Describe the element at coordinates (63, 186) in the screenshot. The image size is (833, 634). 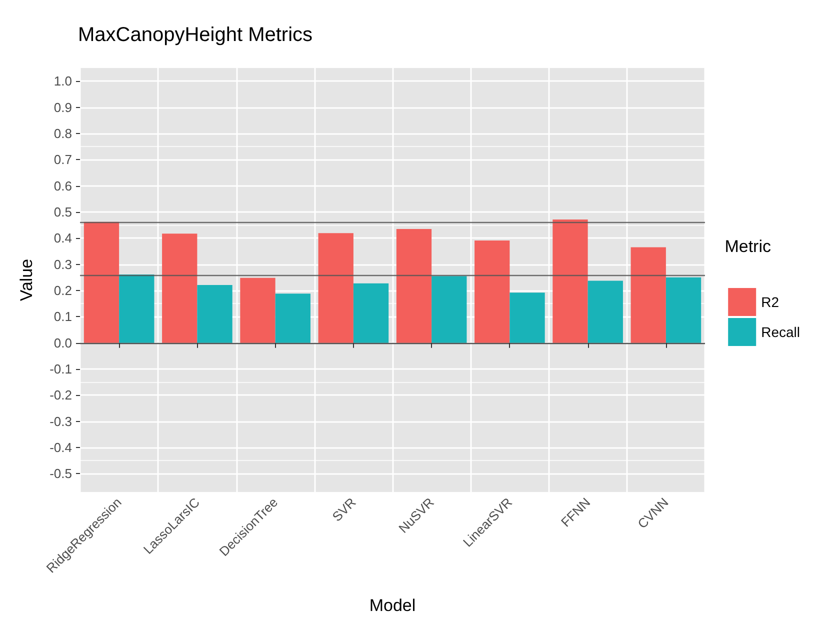
I see `y-tick-label: 0.6` at that location.